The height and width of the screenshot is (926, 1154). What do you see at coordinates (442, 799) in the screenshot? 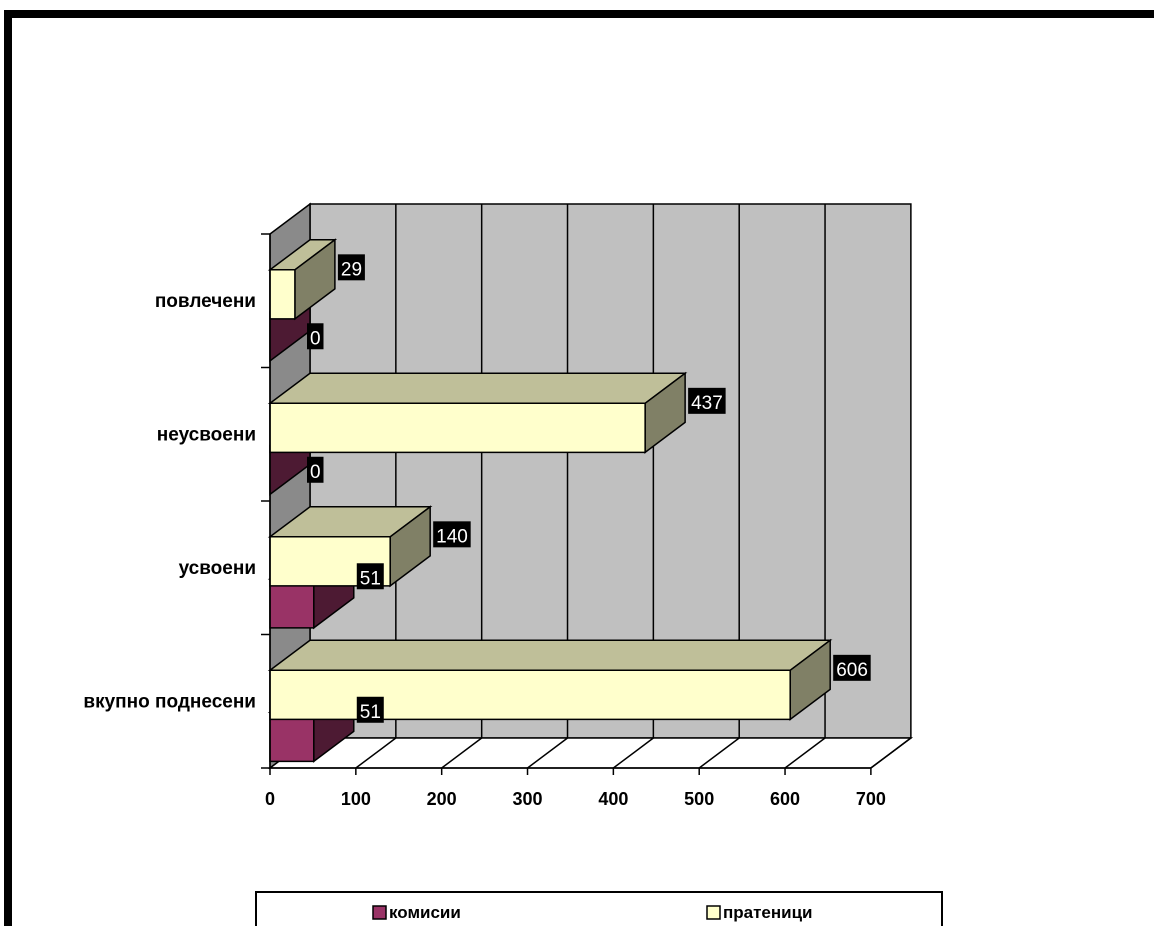
I see `value-tick-label: 200` at bounding box center [442, 799].